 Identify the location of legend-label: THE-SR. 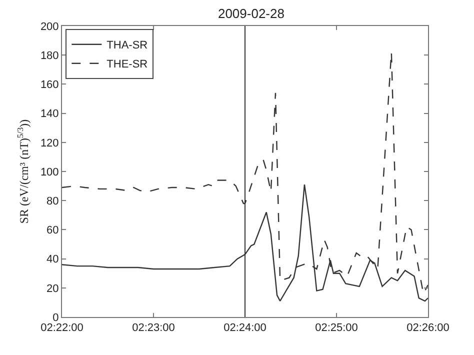
(127, 64).